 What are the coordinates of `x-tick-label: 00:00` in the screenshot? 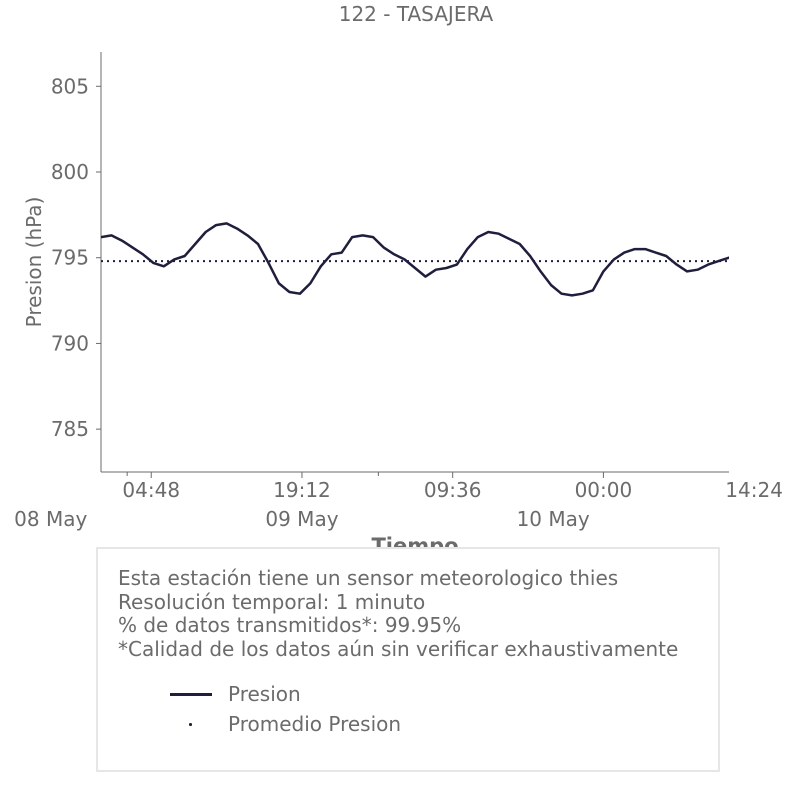 It's located at (604, 490).